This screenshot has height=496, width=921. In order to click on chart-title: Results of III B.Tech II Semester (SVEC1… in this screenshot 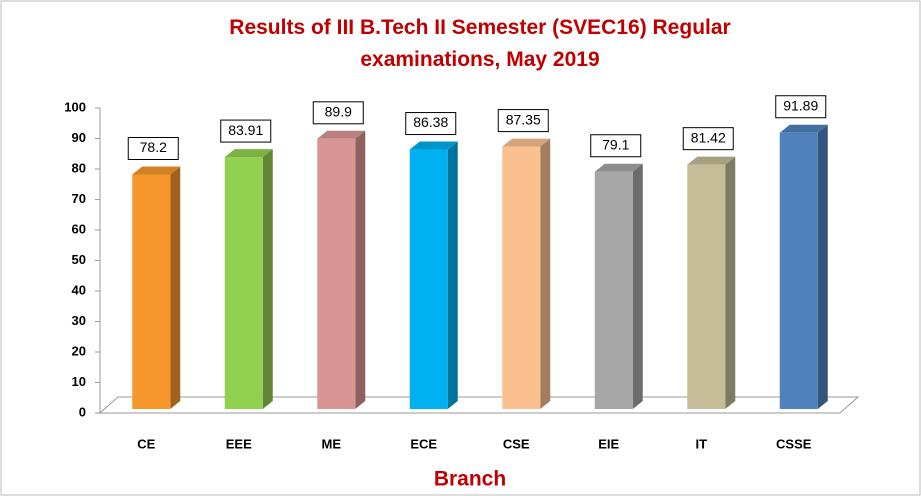, I will do `click(480, 43)`.